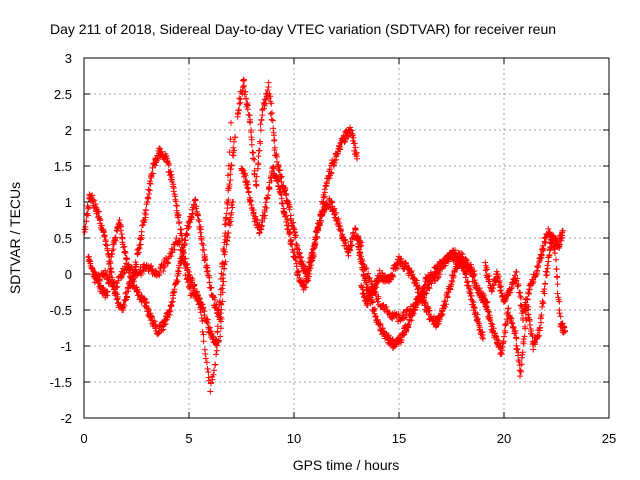 The width and height of the screenshot is (640, 480). What do you see at coordinates (61, 310) in the screenshot?
I see `y-tick-label: -0.5` at bounding box center [61, 310].